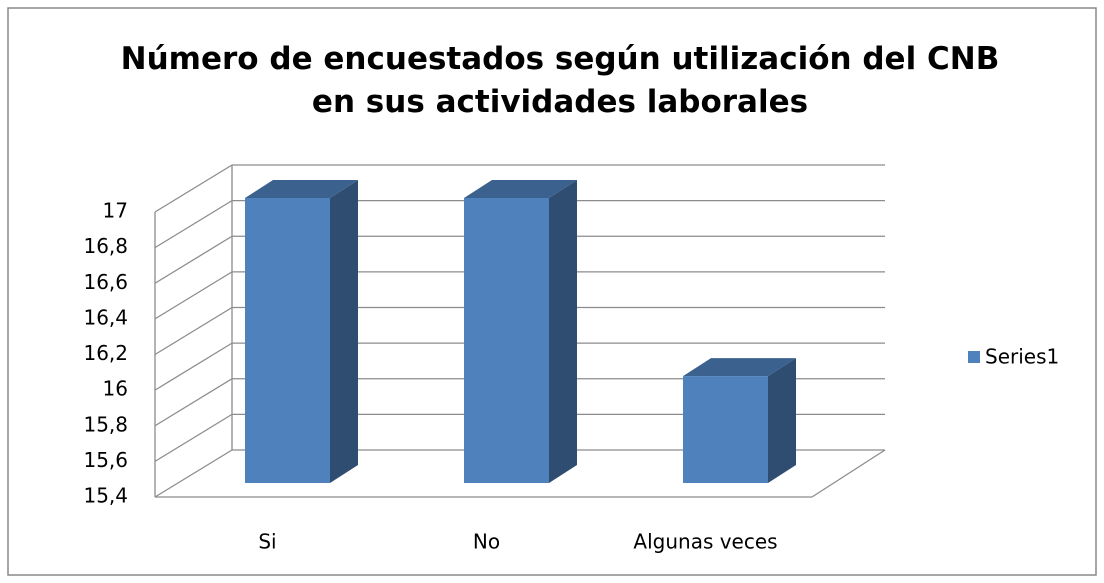 This screenshot has width=1104, height=583. Describe the element at coordinates (105, 282) in the screenshot. I see `y-tick-label: 16,6` at that location.